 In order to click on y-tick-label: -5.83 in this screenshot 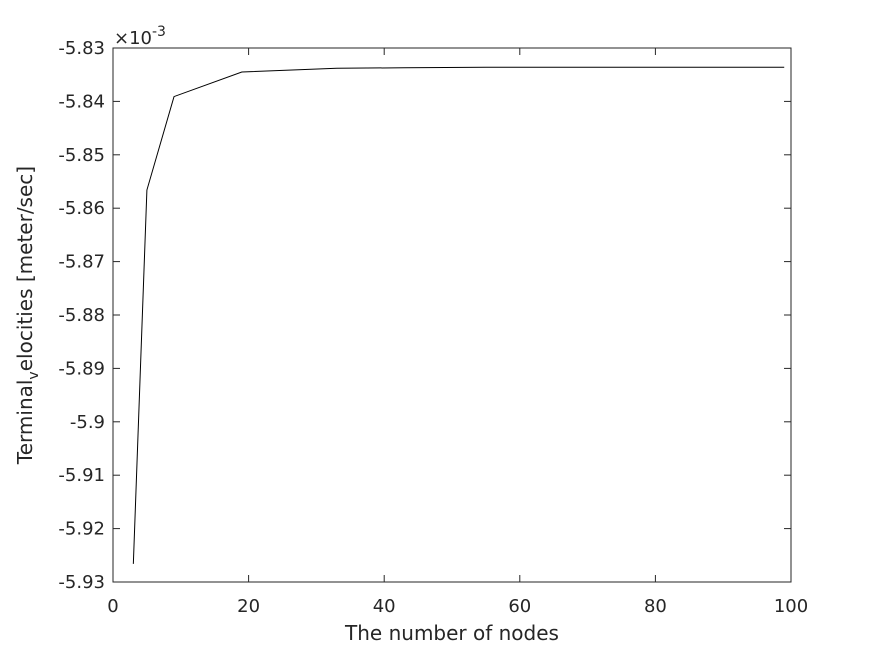, I will do `click(81, 48)`.